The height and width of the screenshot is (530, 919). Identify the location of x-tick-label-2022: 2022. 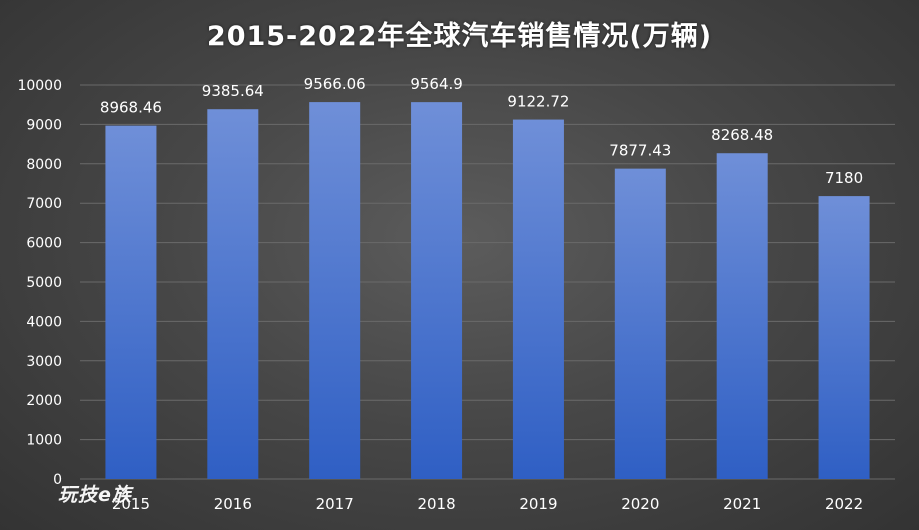
(844, 504).